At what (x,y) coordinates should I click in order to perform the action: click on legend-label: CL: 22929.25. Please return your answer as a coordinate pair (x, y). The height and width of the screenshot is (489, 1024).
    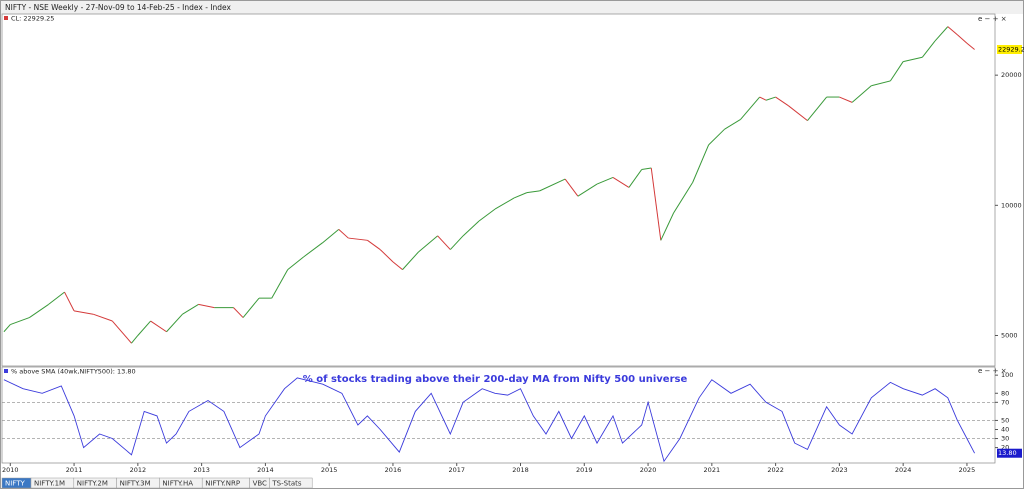
    Looking at the image, I should click on (32, 19).